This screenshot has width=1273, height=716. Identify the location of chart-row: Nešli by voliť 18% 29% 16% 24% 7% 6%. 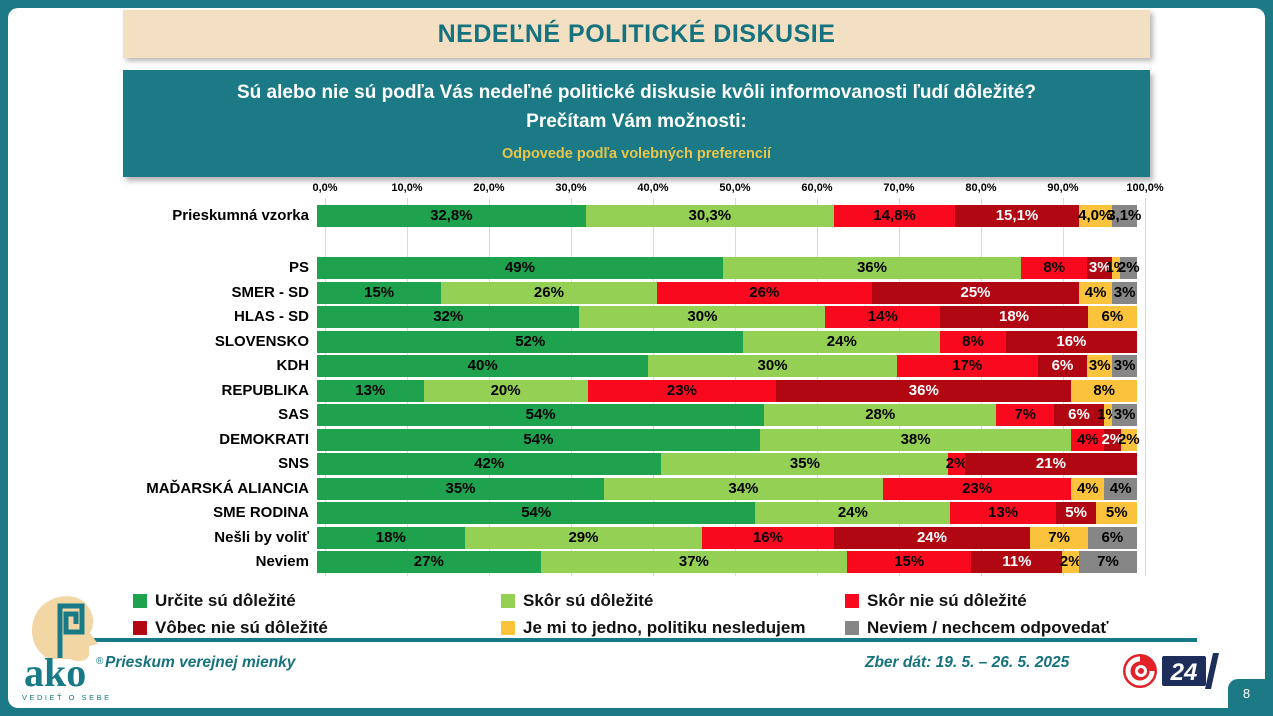
(578, 537).